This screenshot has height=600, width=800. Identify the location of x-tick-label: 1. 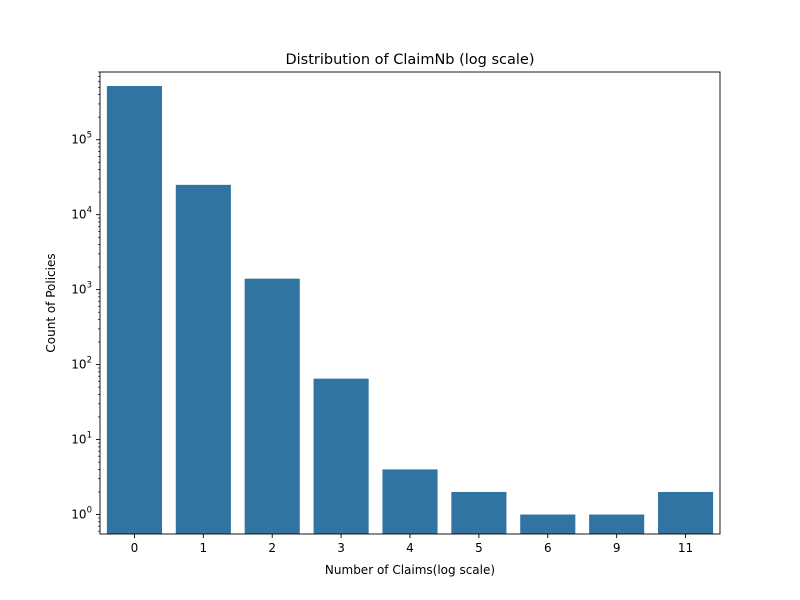
(204, 548).